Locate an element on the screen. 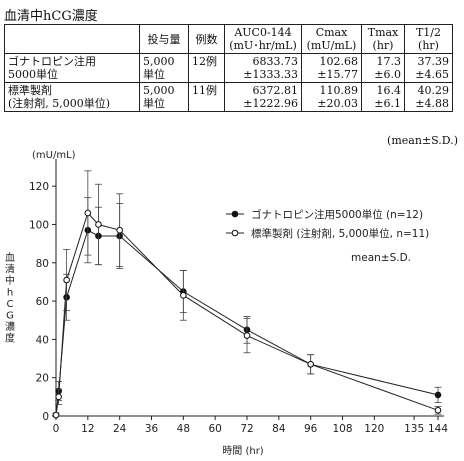 The width and height of the screenshot is (464, 461). y-axis-label-char: 度 is located at coordinates (10, 338).